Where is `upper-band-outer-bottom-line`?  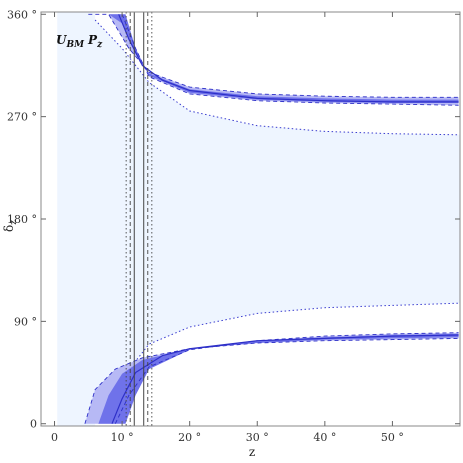 upper-band-outer-bottom-line is located at coordinates (290, 60).